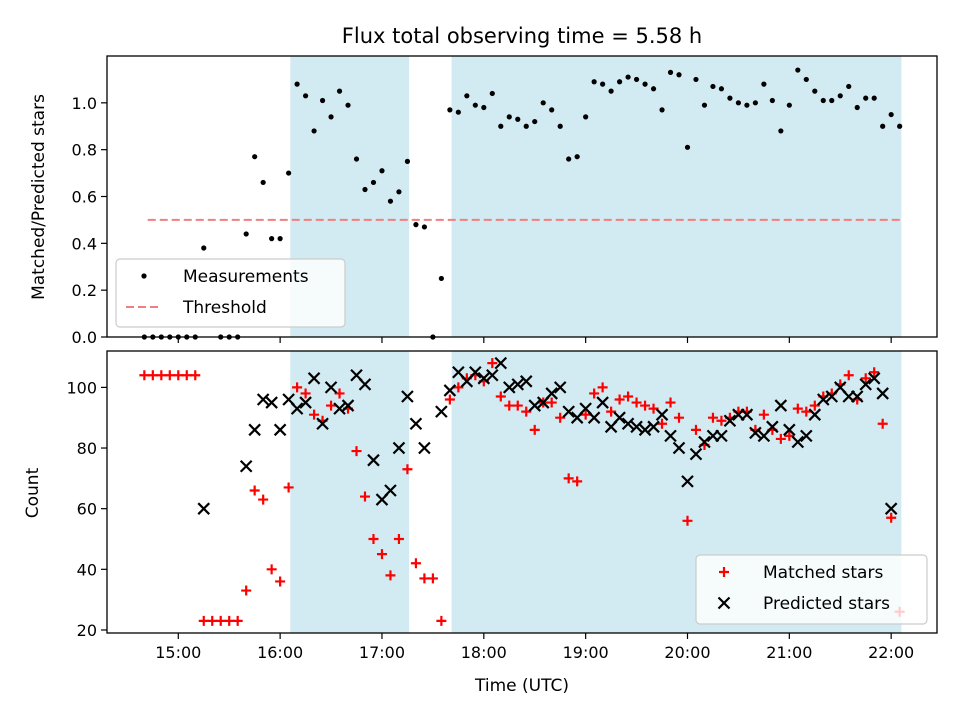 The height and width of the screenshot is (720, 960). Describe the element at coordinates (687, 652) in the screenshot. I see `bottom-x-tick-label-5: 20:00` at that location.